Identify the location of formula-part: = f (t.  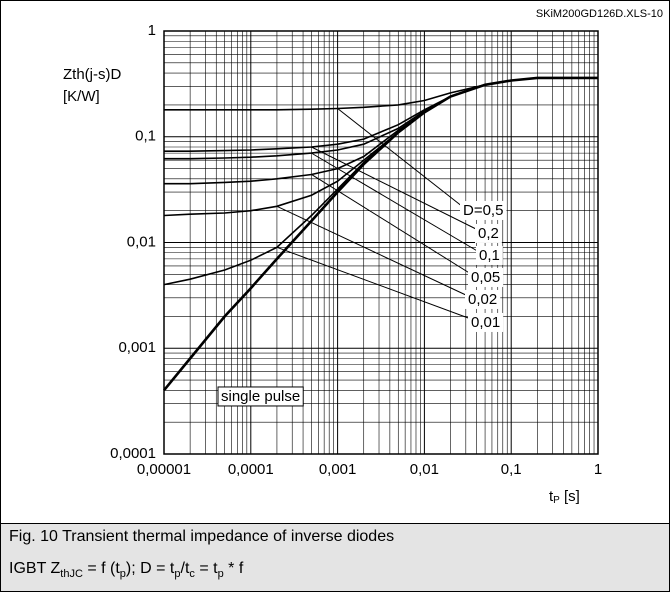
(101, 568).